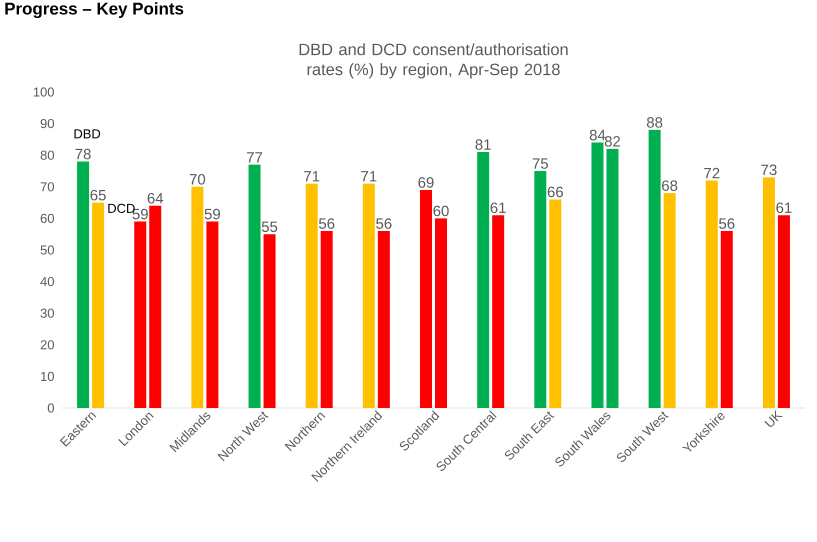 This screenshot has height=542, width=817. What do you see at coordinates (98, 195) in the screenshot?
I see `data-label: 65` at bounding box center [98, 195].